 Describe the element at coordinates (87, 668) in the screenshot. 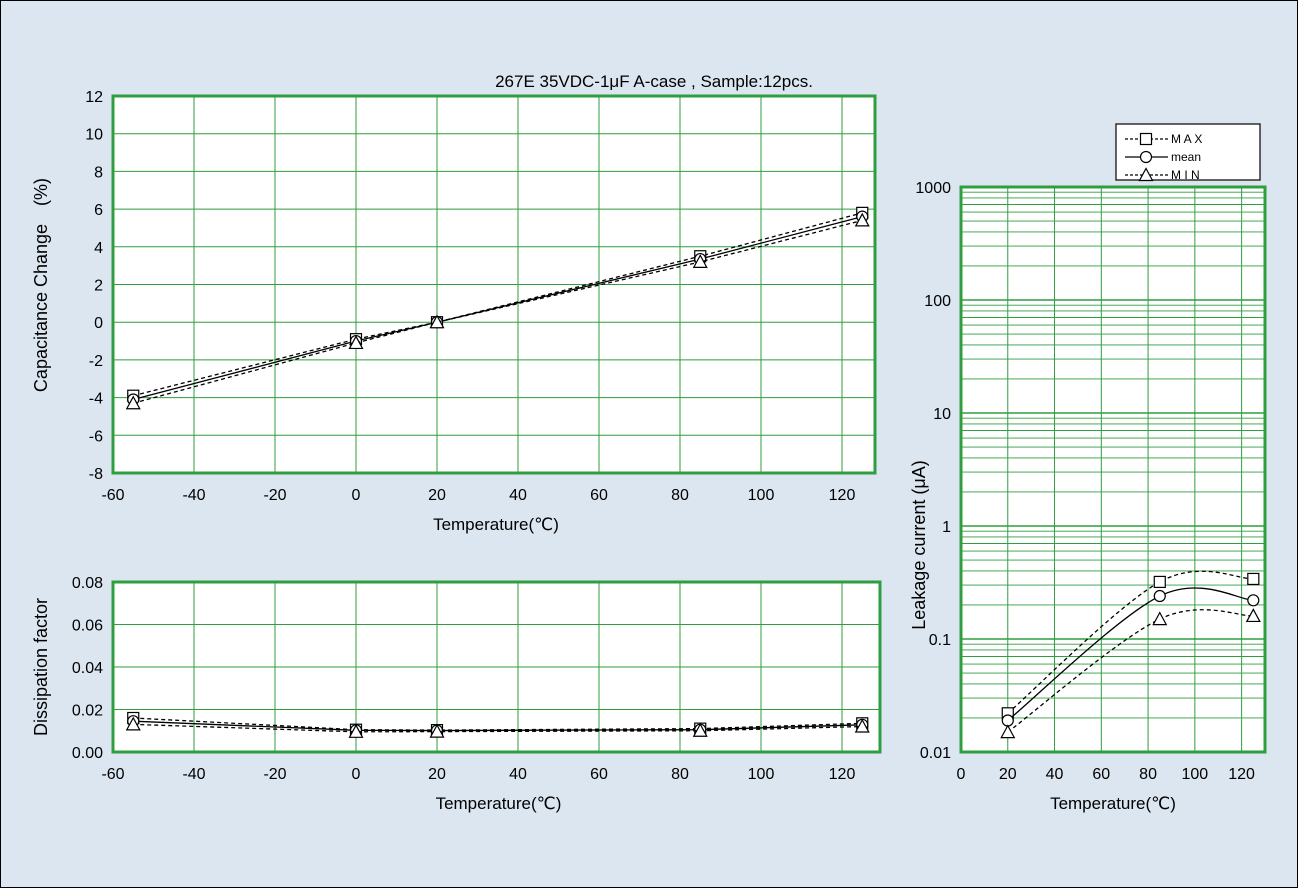

I see `y-tick-label: 0.04` at that location.